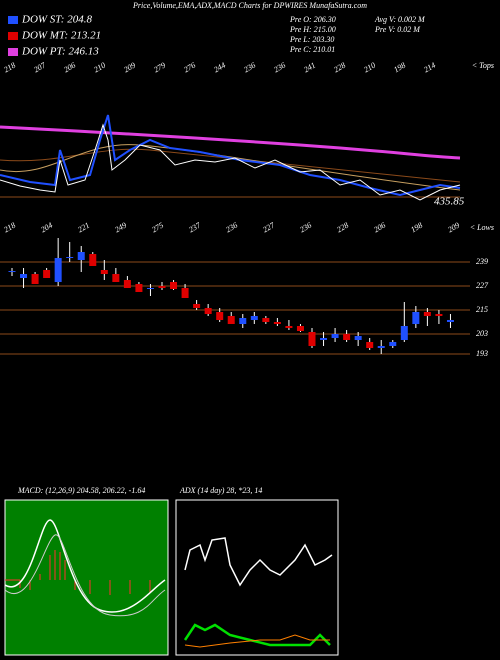  What do you see at coordinates (9, 68) in the screenshot?
I see `top-label: 218` at bounding box center [9, 68].